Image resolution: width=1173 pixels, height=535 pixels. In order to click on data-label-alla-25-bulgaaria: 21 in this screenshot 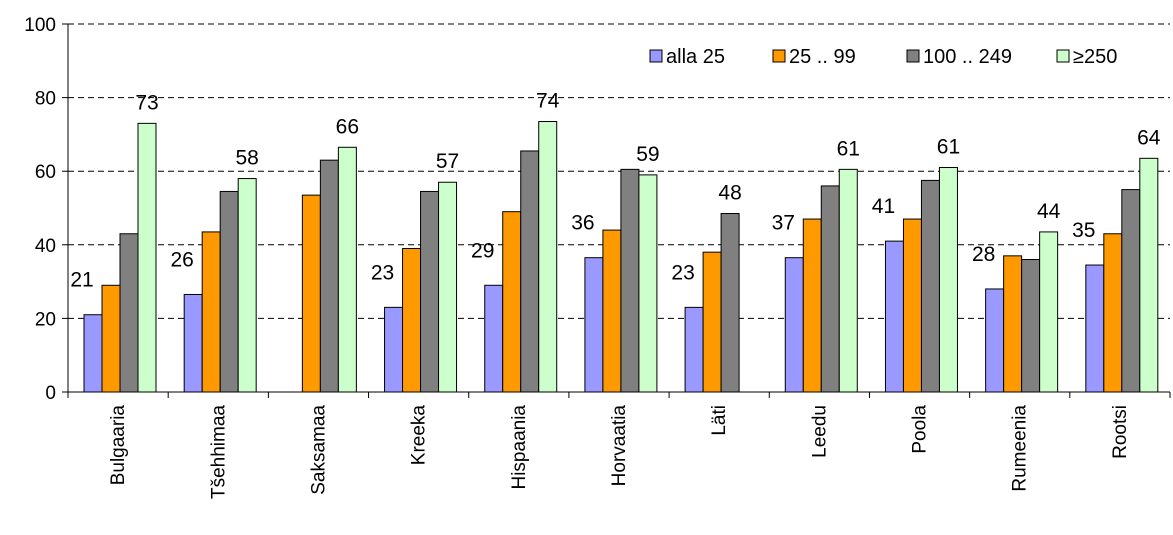, I will do `click(81, 280)`.